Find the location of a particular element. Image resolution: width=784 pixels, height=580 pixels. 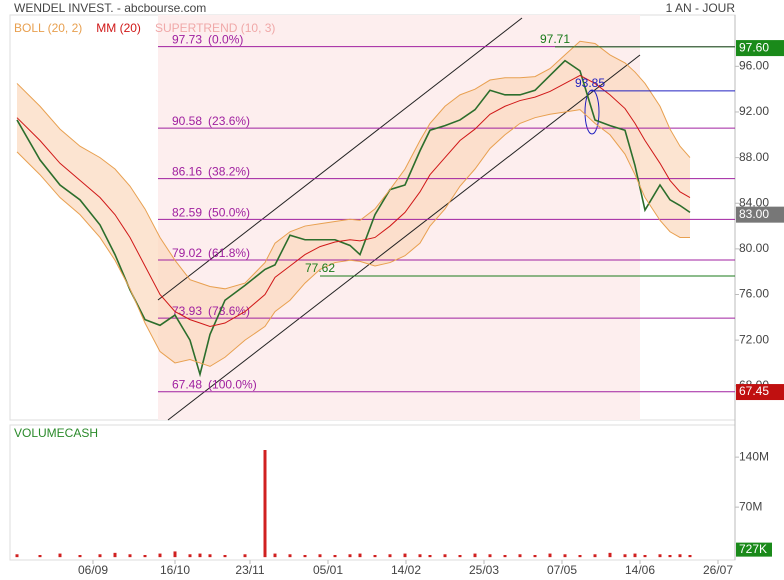

y-tick-label: 72.00 is located at coordinates (754, 339).